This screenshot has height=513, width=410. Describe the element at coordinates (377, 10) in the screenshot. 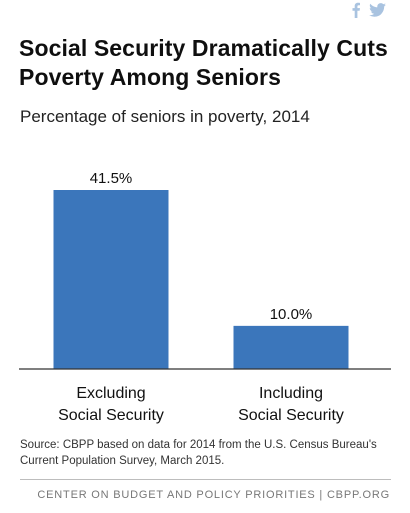

I see `twitter-icon` at that location.